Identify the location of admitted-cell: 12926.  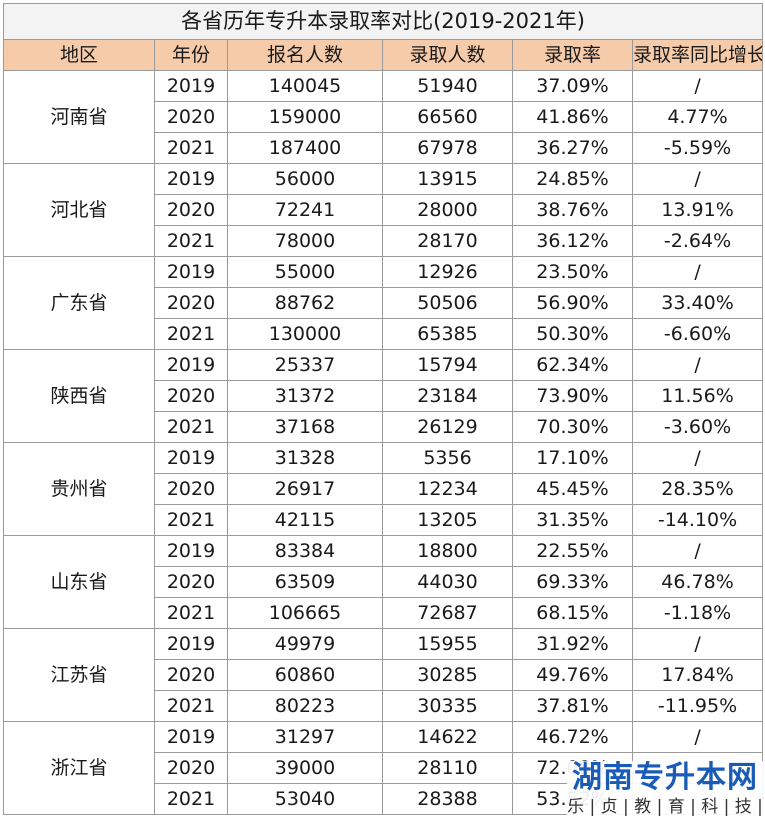
(447, 272).